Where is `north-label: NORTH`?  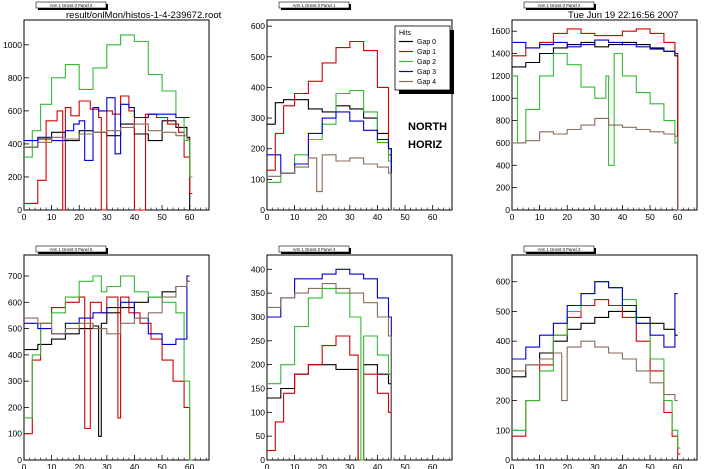
north-label: NORTH is located at coordinates (428, 127).